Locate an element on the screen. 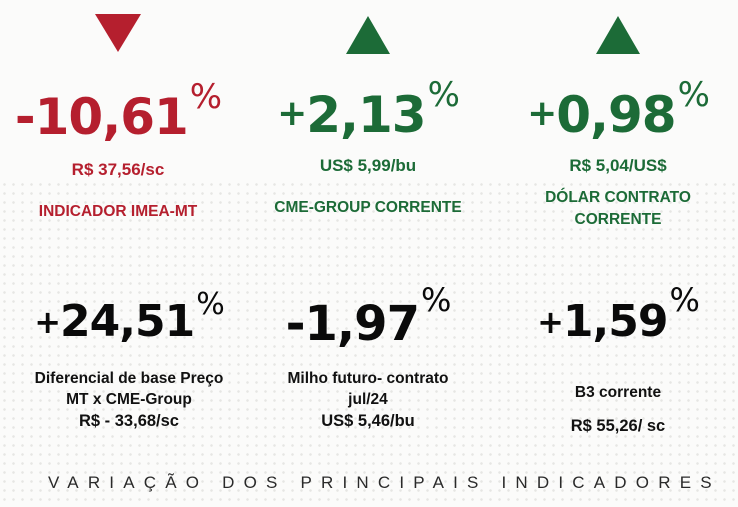 This screenshot has width=738, height=507. imea-price: R$ 37,56/sc is located at coordinates (118, 169).